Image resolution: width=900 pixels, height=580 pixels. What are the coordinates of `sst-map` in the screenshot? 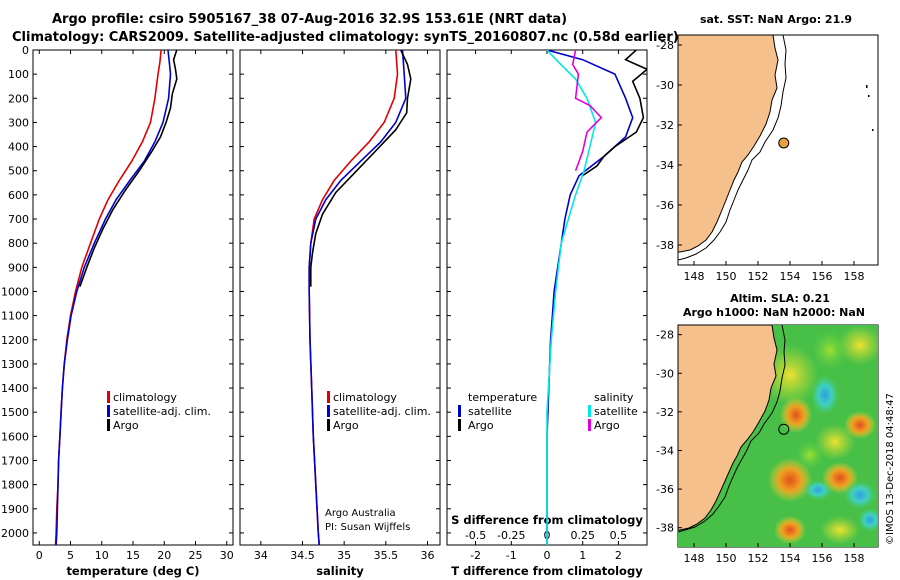 It's located at (776, 148).